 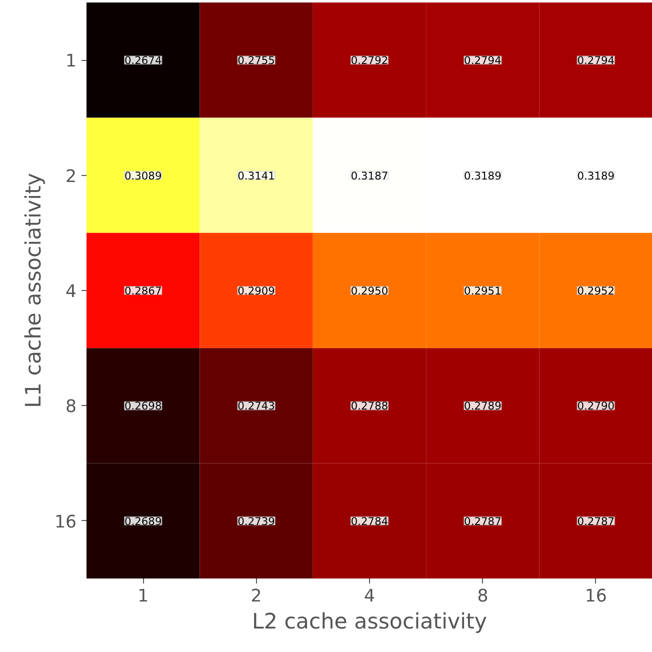 What do you see at coordinates (370, 622) in the screenshot?
I see `x-axis-title: L2 cache associativity` at bounding box center [370, 622].